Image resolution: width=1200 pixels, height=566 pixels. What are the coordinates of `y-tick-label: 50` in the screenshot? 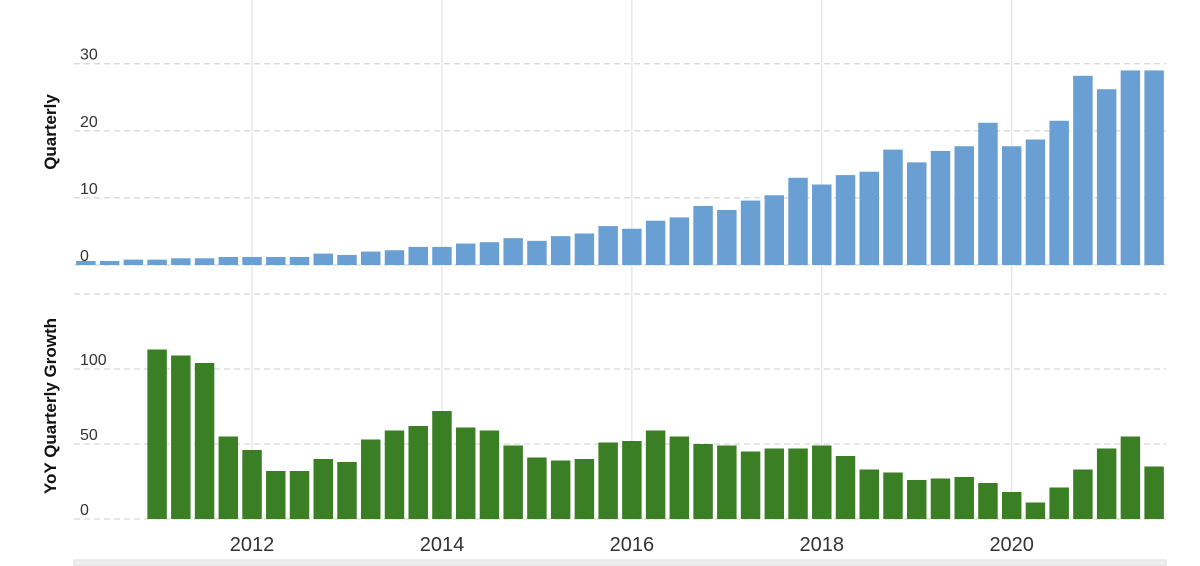 It's located at (89, 435).